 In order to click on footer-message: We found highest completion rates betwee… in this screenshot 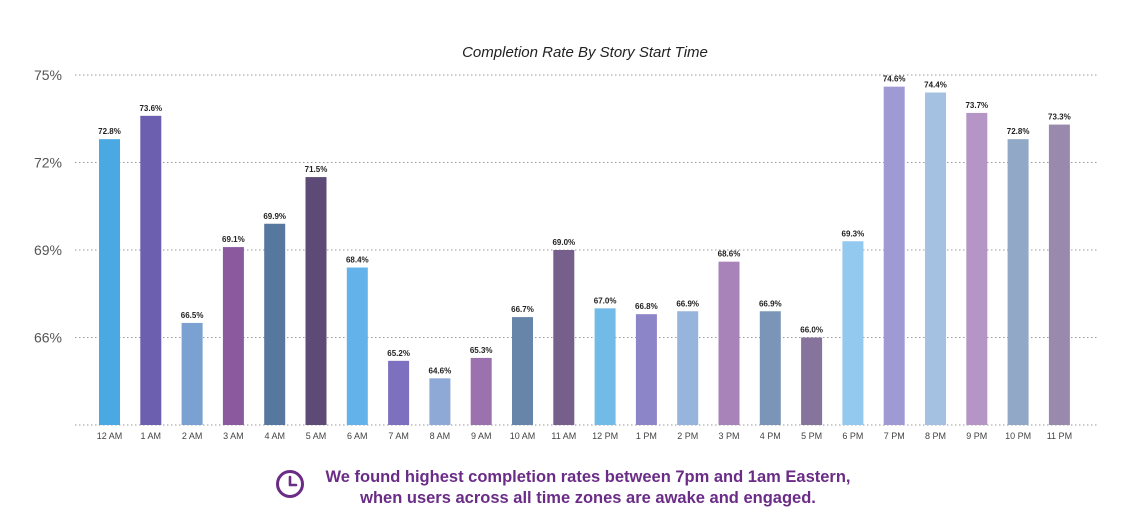, I will do `click(588, 488)`.